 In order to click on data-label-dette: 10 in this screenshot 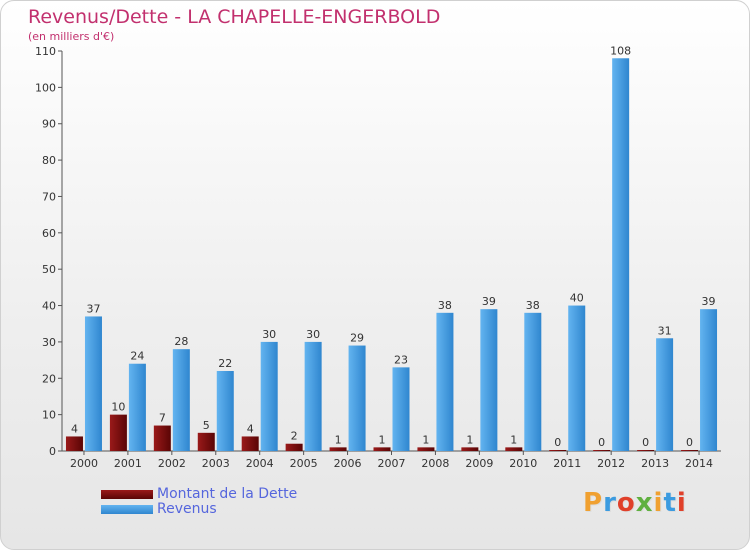, I will do `click(118, 407)`.